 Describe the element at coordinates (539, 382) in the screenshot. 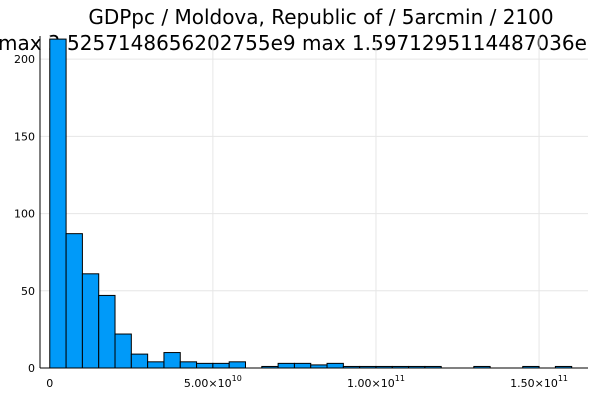

I see `x-tick-label: 1.50×10¹¹` at that location.